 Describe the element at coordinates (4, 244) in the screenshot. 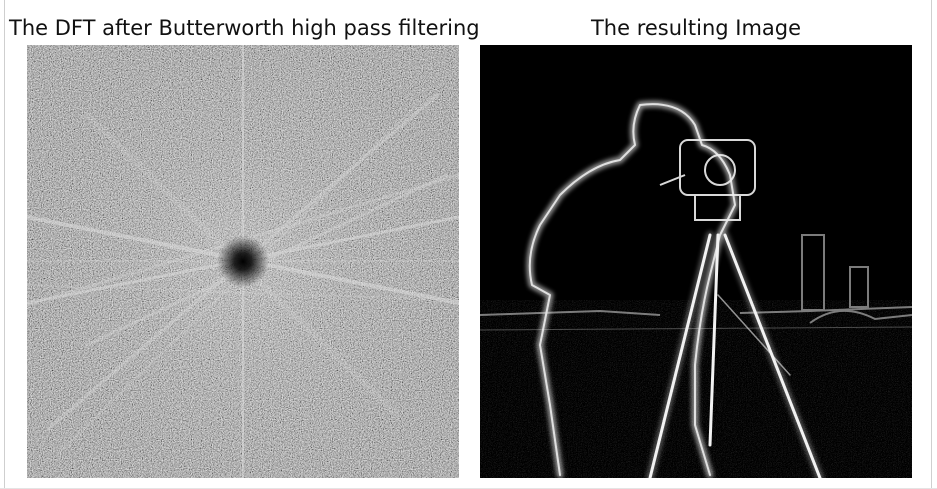

I see `window-left-border` at that location.